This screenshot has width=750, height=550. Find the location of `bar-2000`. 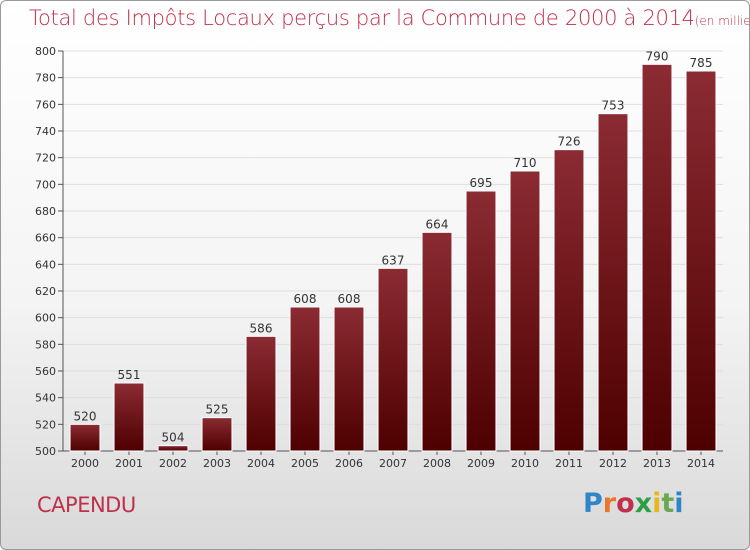

bar-2000 is located at coordinates (85, 437).